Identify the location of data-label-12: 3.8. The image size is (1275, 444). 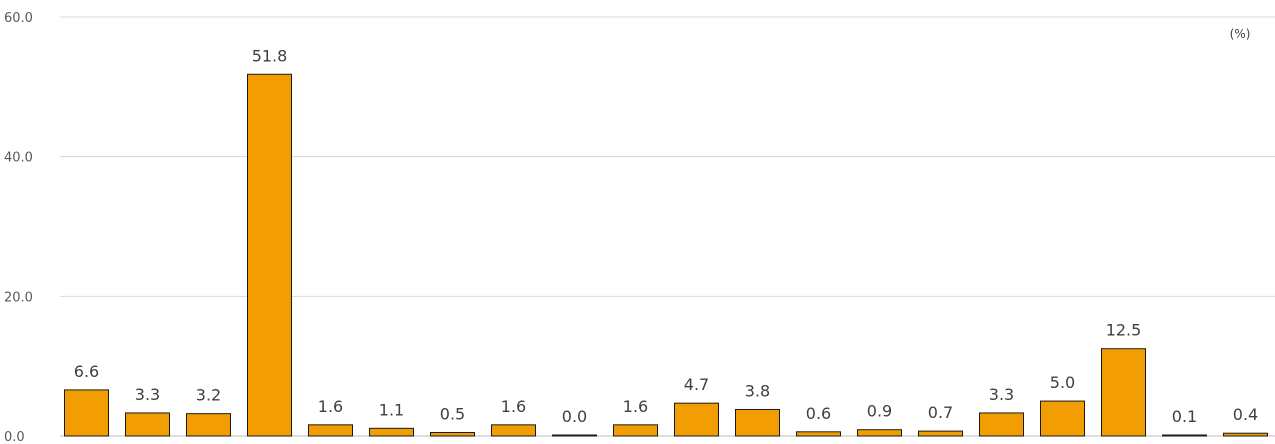
(757, 390).